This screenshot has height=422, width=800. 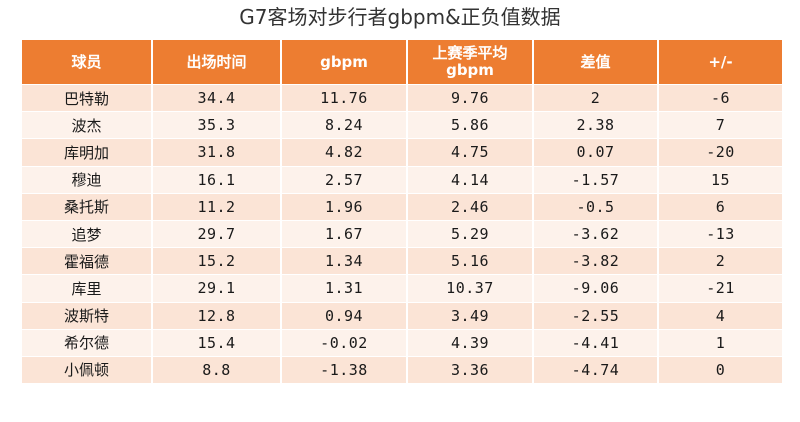 I want to click on gbpm-cell: 2.57, so click(x=344, y=180).